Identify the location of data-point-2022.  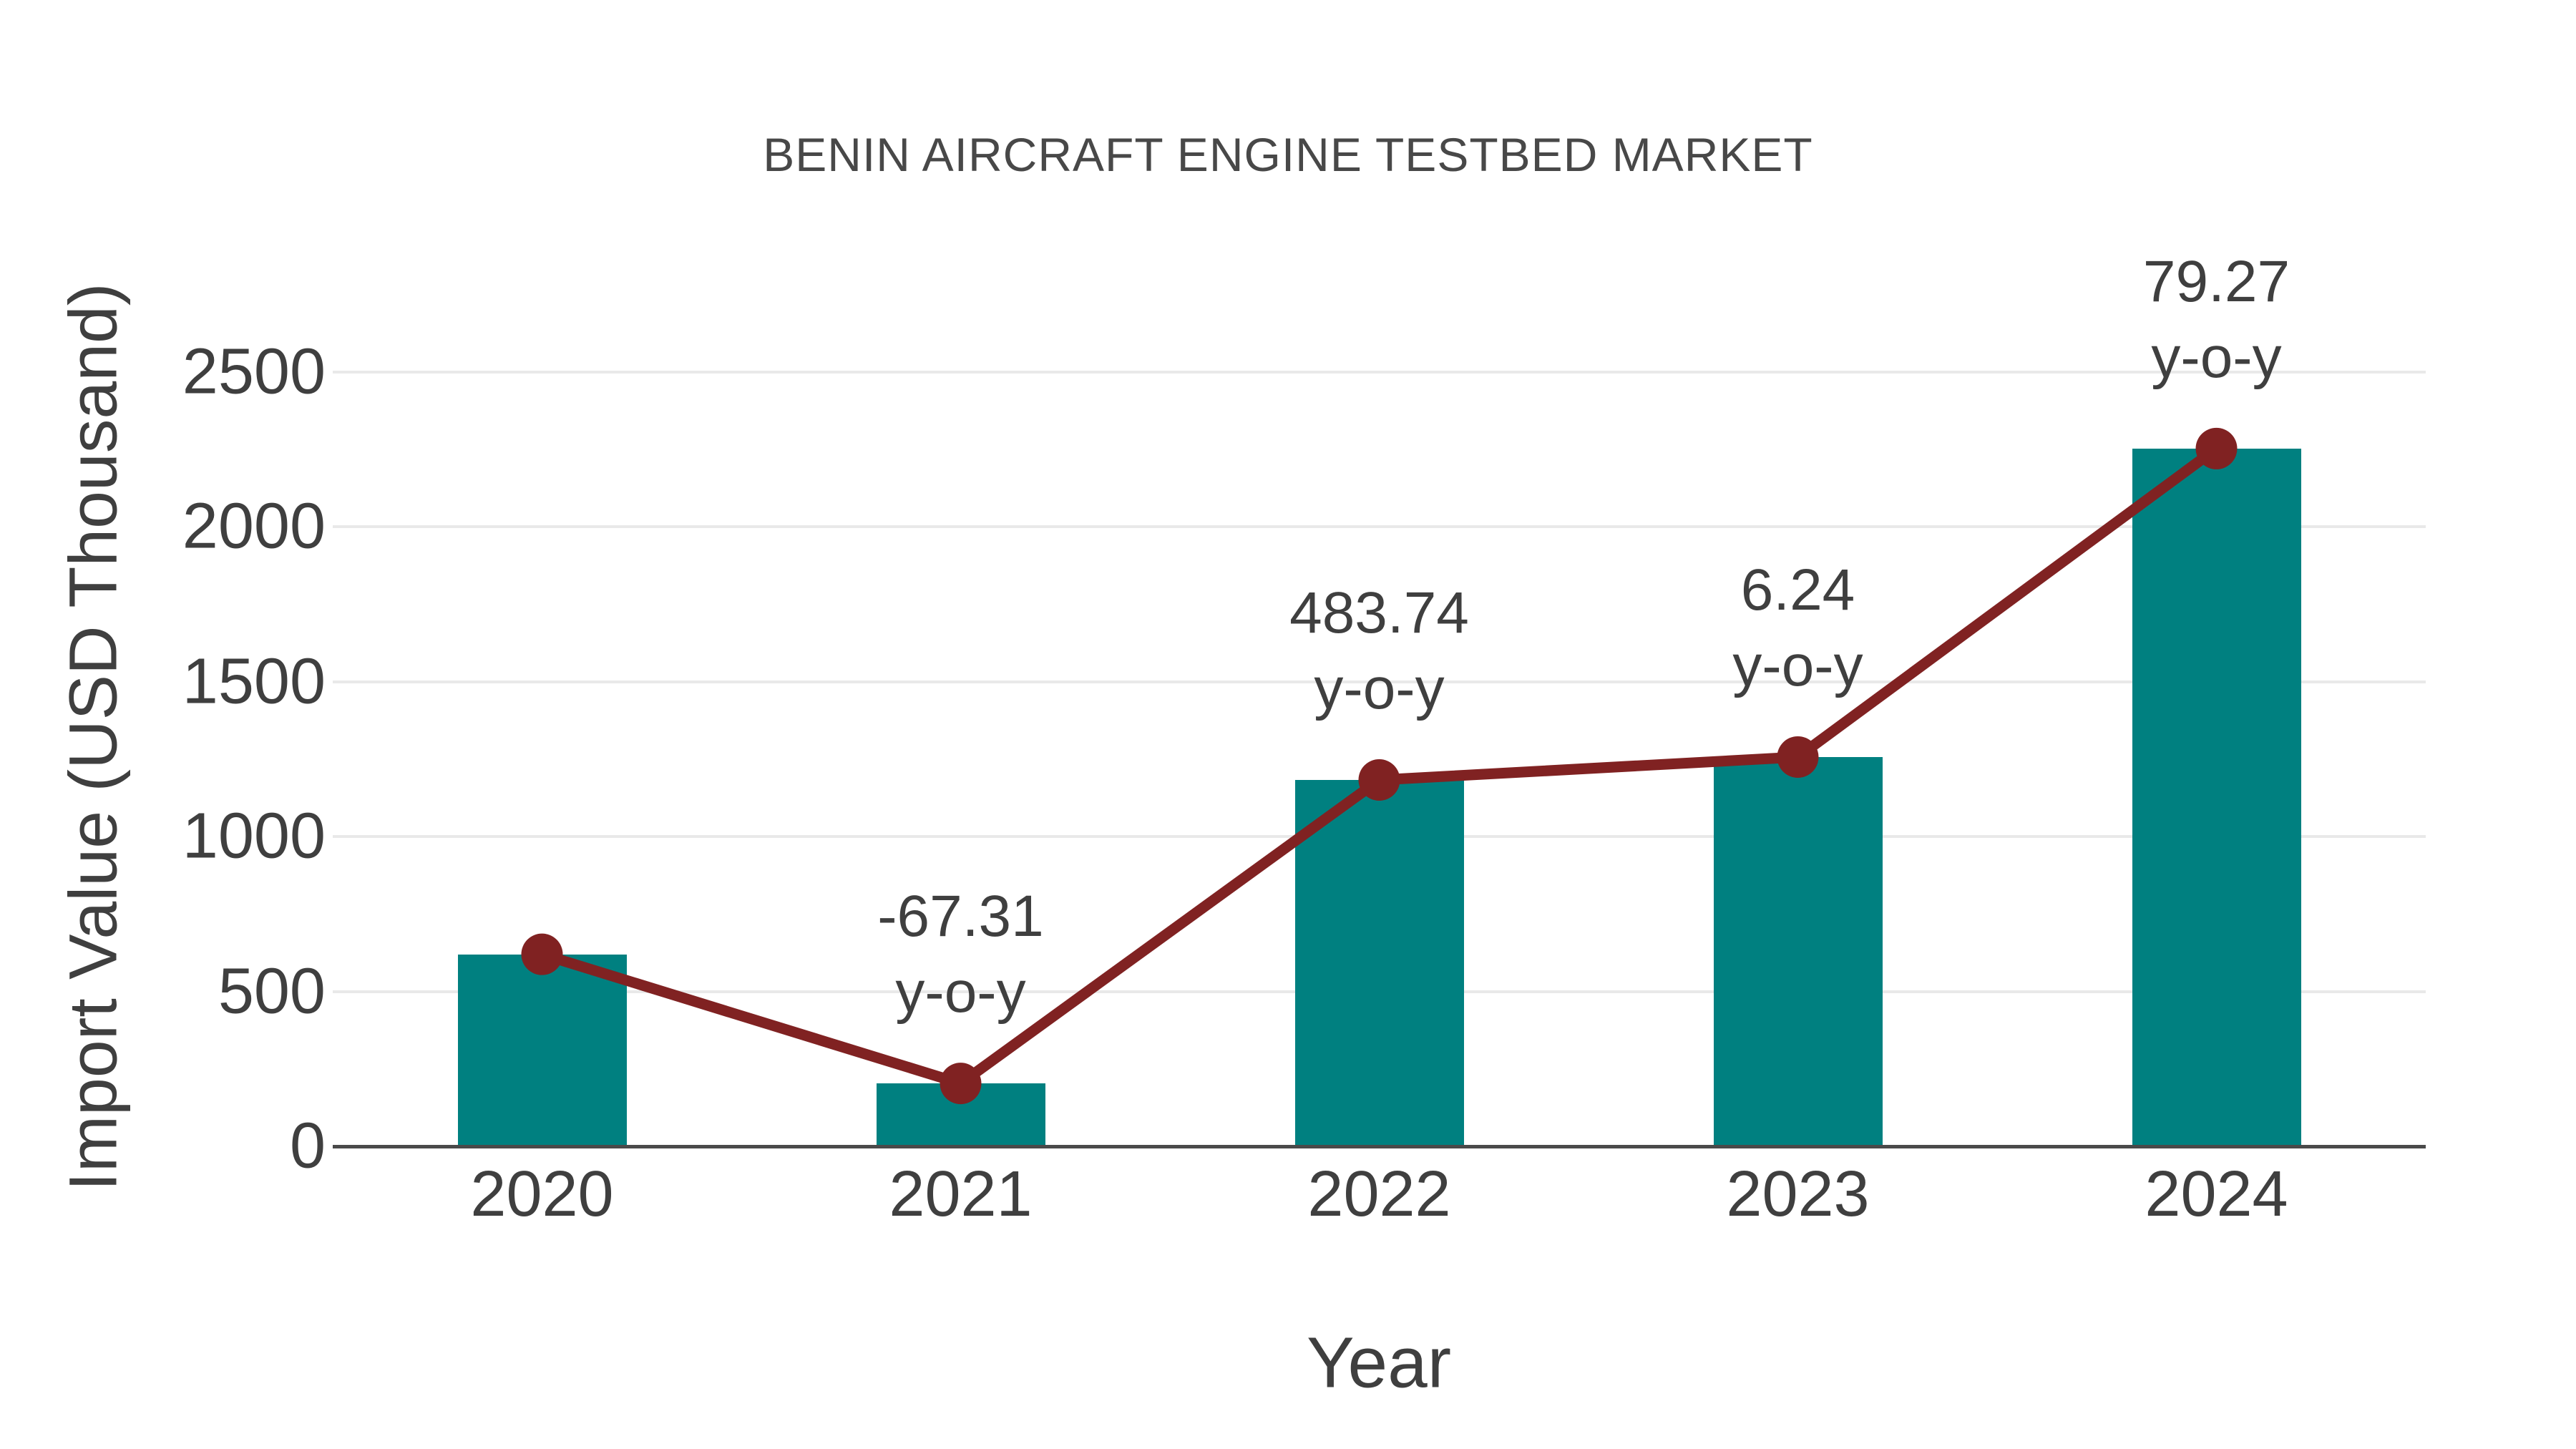
(1379, 779).